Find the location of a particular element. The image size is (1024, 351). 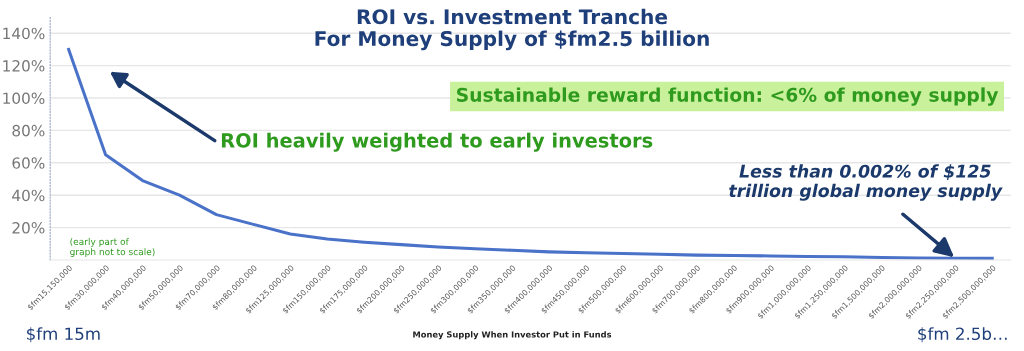

y-tick-label: 40% is located at coordinates (28, 195).